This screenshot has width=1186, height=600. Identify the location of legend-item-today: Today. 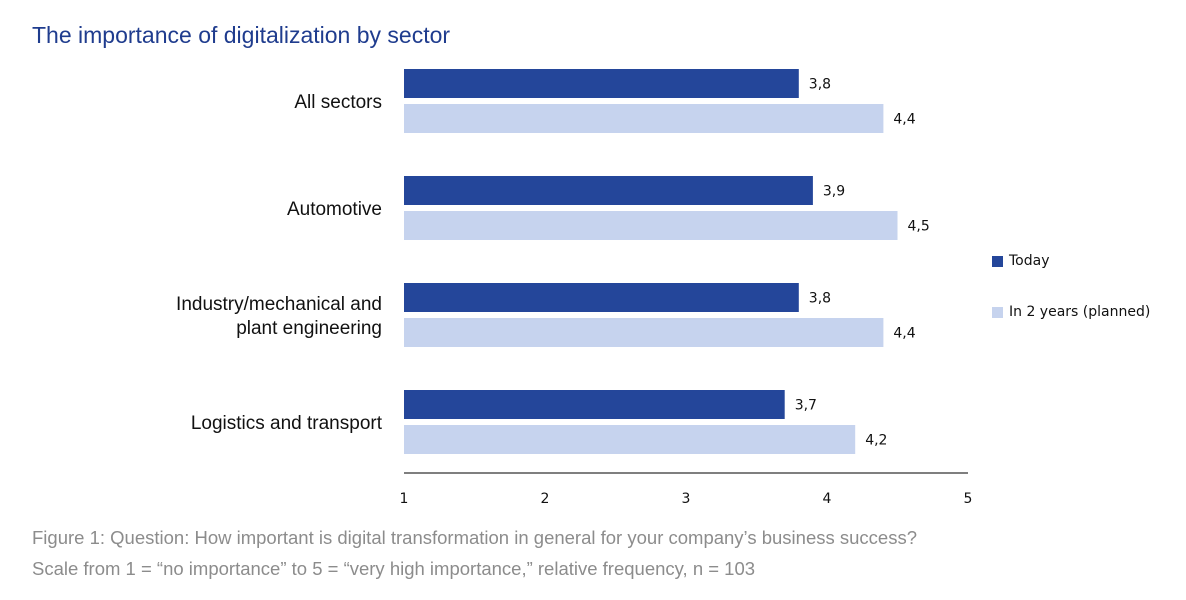
(1071, 261).